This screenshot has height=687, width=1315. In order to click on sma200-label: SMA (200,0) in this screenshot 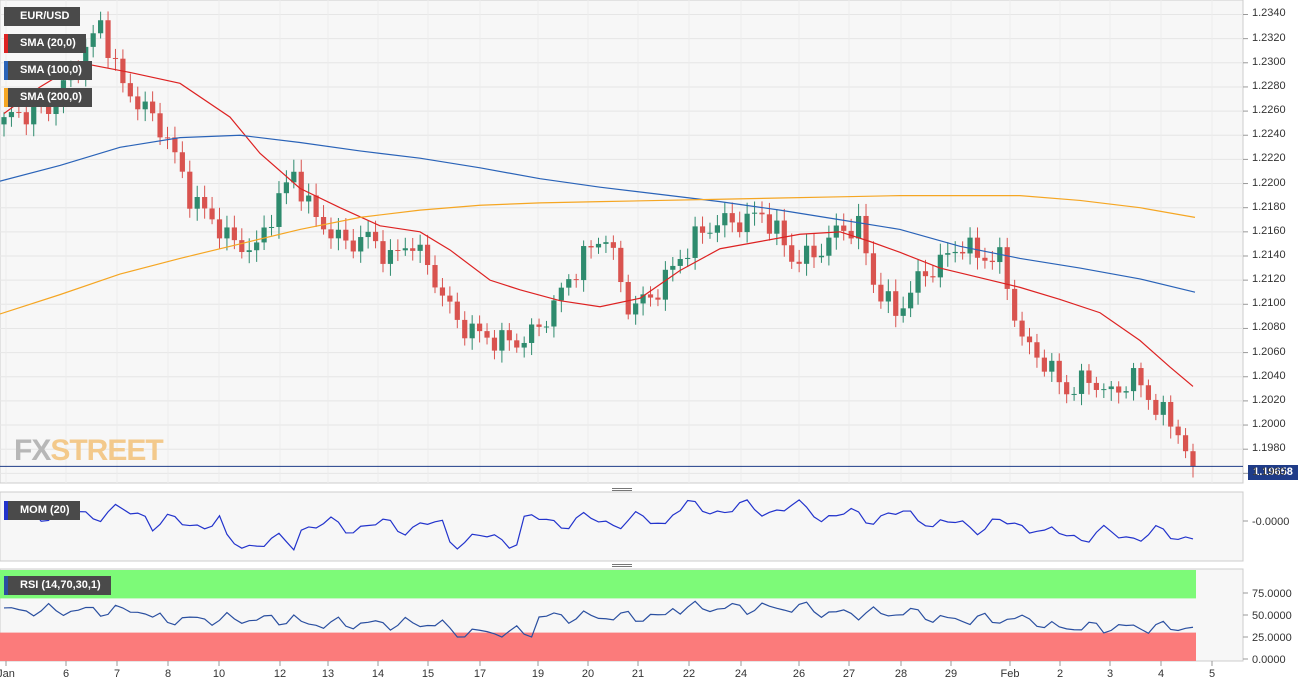, I will do `click(48, 97)`.